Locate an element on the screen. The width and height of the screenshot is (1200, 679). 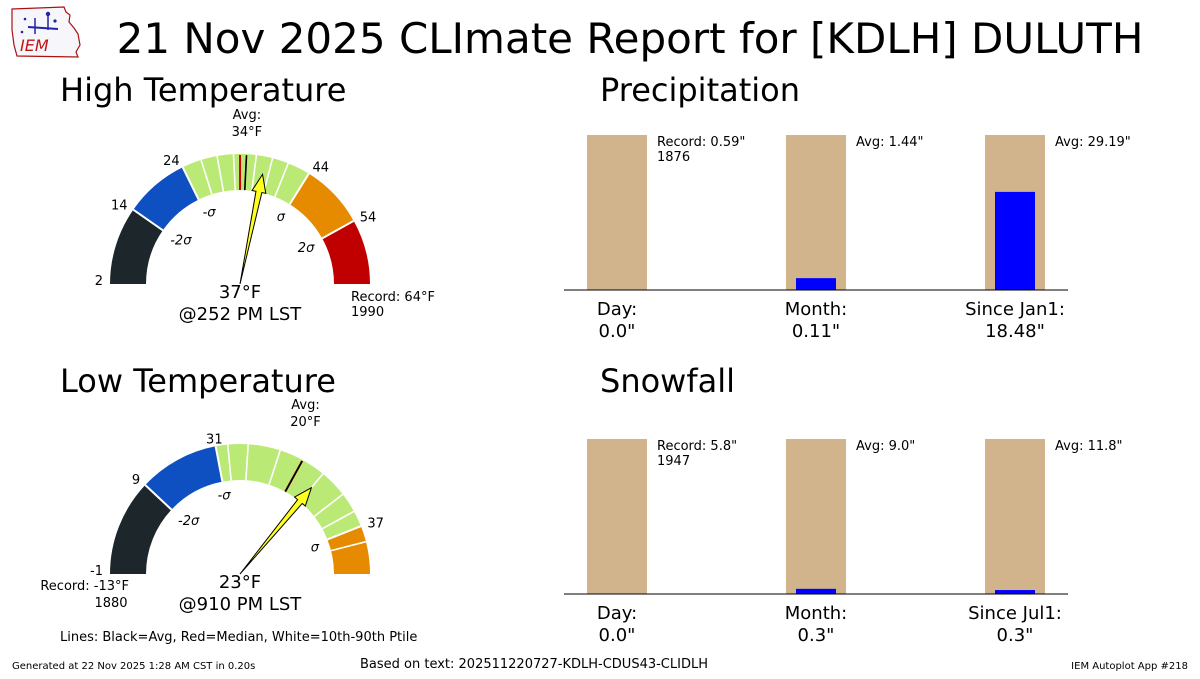
bar-category-label: Since Jan1: 18.48" is located at coordinates (1015, 320).